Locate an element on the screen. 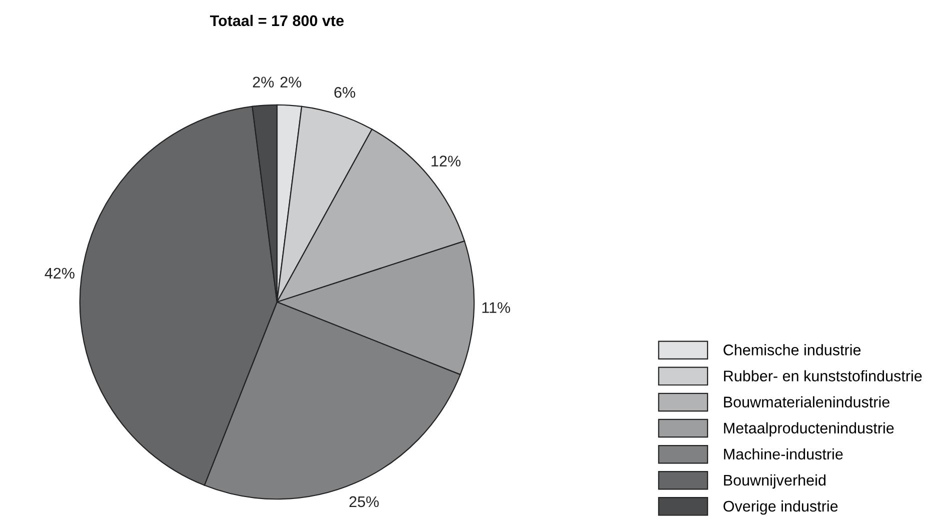 This screenshot has height=529, width=938. data-label: 25% is located at coordinates (364, 502).